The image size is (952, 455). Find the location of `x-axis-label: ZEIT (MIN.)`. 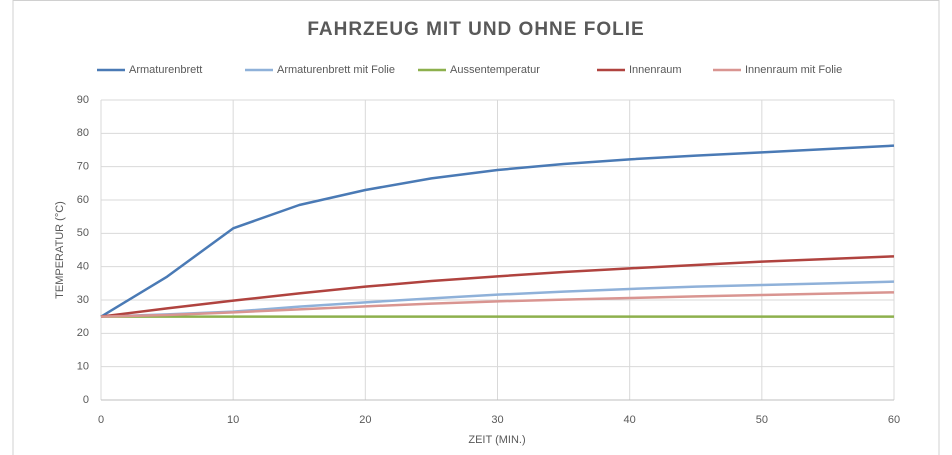

x-axis-label: ZEIT (MIN.) is located at coordinates (496, 440).